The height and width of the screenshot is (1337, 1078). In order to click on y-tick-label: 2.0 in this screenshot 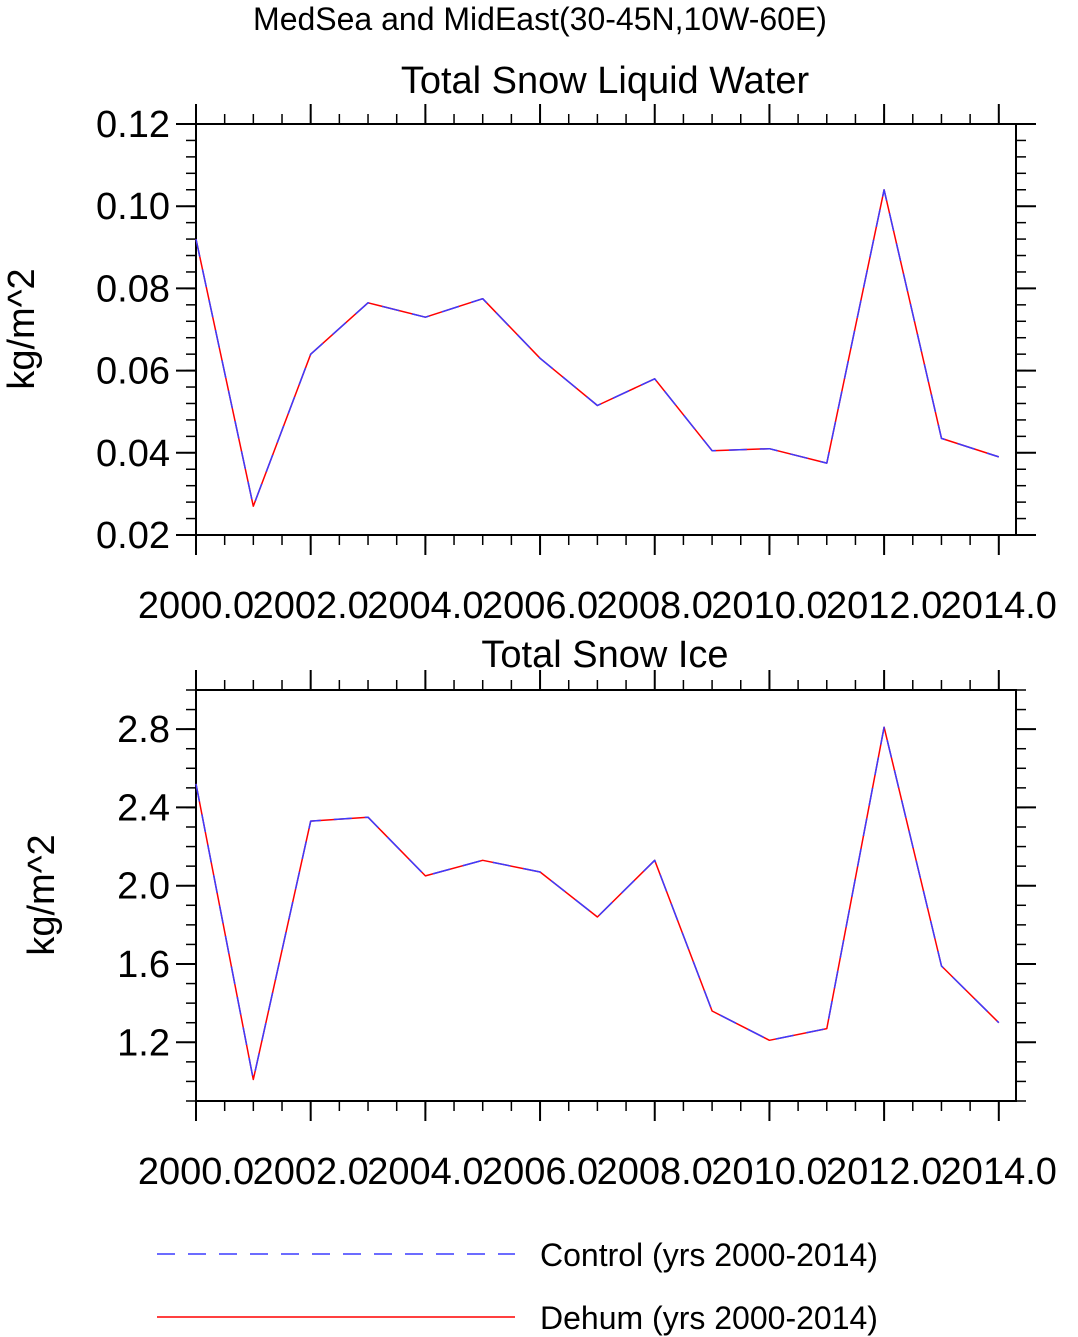, I will do `click(143, 887)`.